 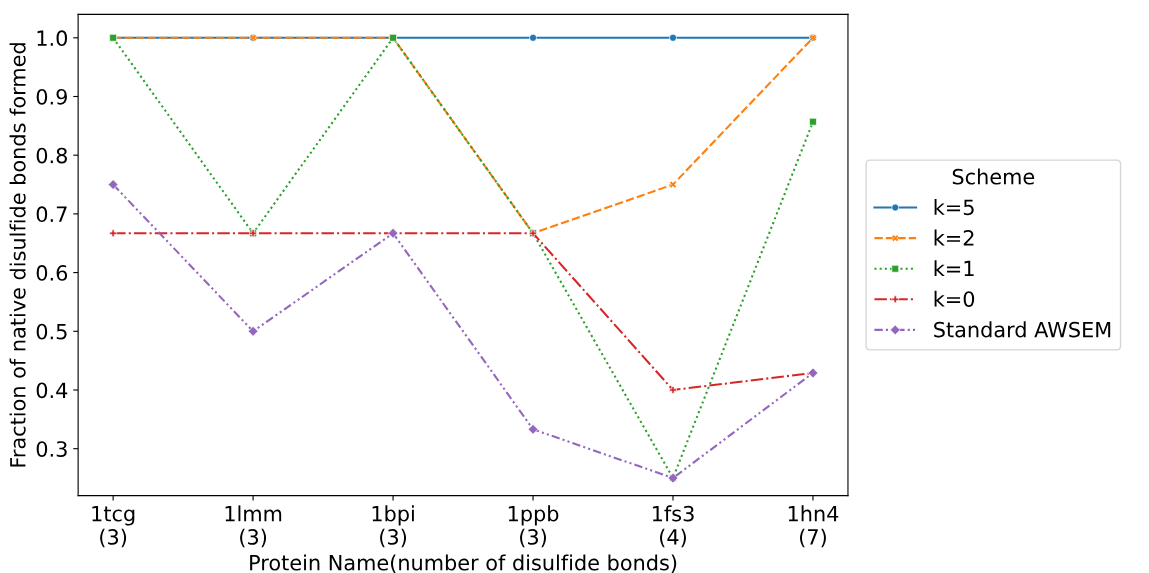 What do you see at coordinates (52, 390) in the screenshot?
I see `y-tick-label: 0.4` at bounding box center [52, 390].